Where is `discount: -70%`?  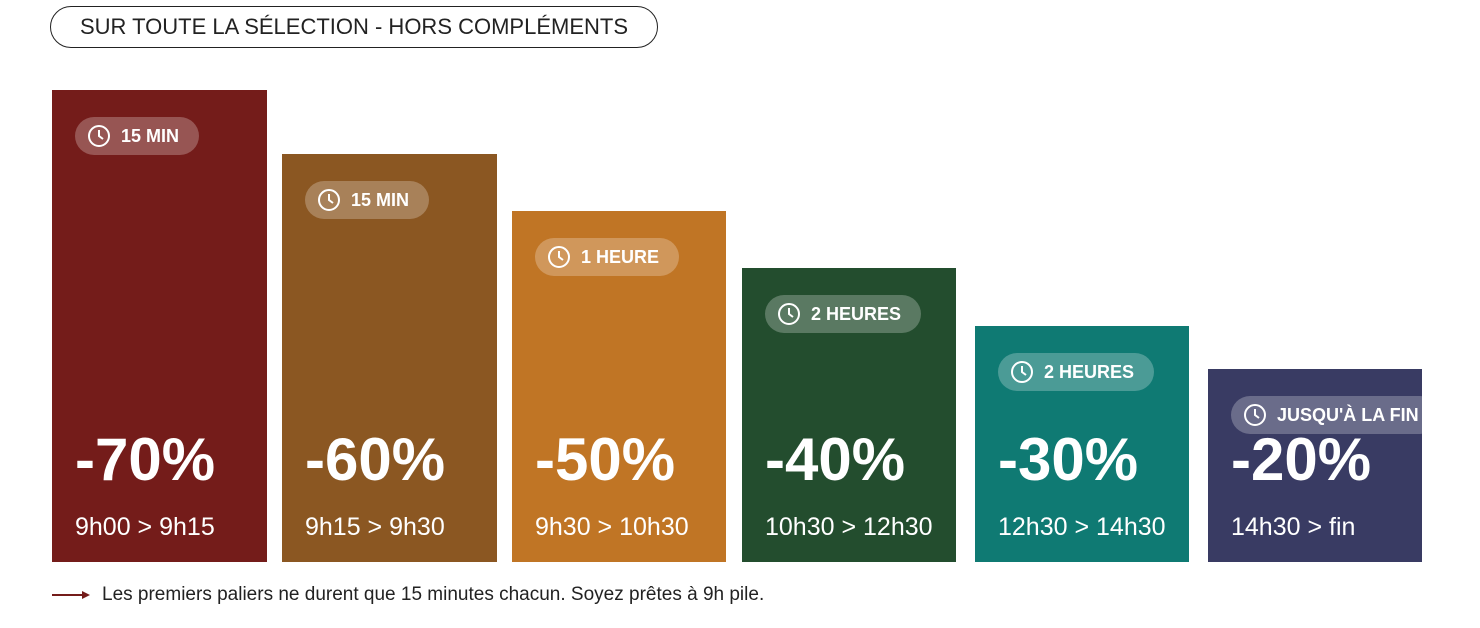 discount: -70% is located at coordinates (145, 459).